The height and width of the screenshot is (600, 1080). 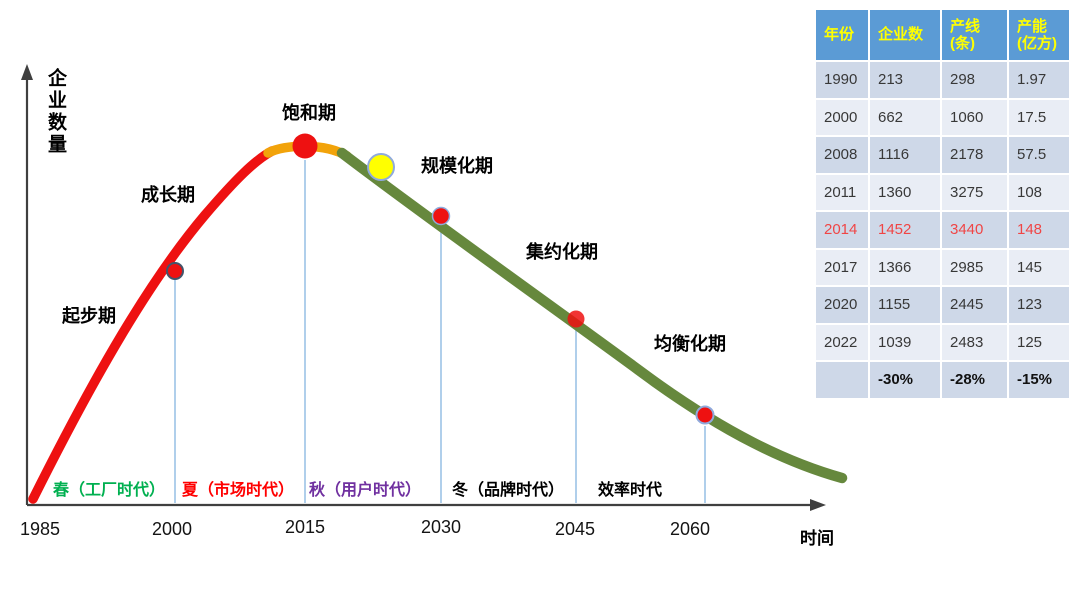 I want to click on cell-1990-year: 1990, so click(x=842, y=80).